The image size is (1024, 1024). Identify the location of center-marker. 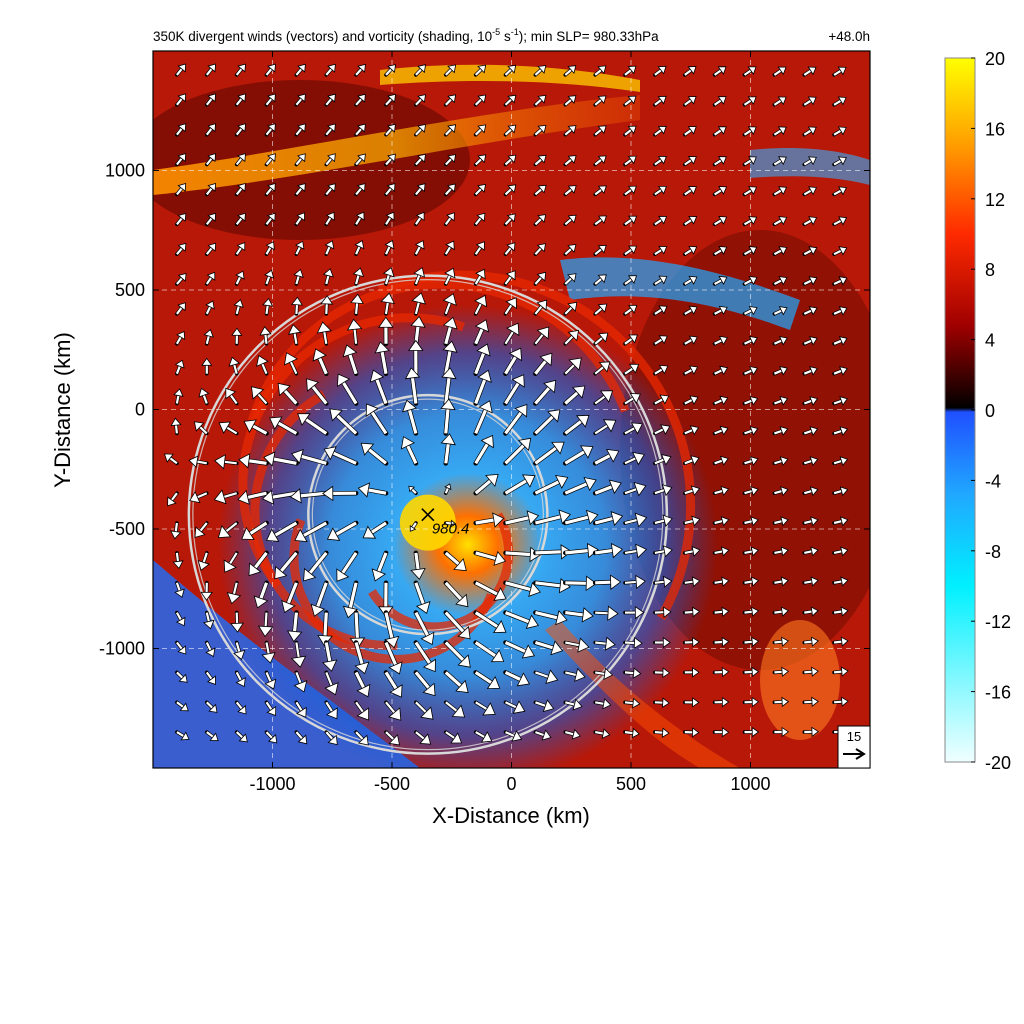
(428, 515).